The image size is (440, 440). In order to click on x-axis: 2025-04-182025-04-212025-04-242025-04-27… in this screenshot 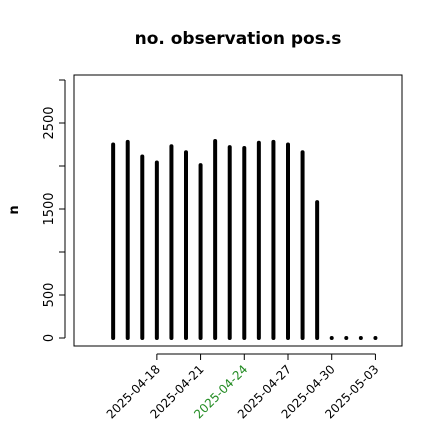, I will do `click(243, 387)`.